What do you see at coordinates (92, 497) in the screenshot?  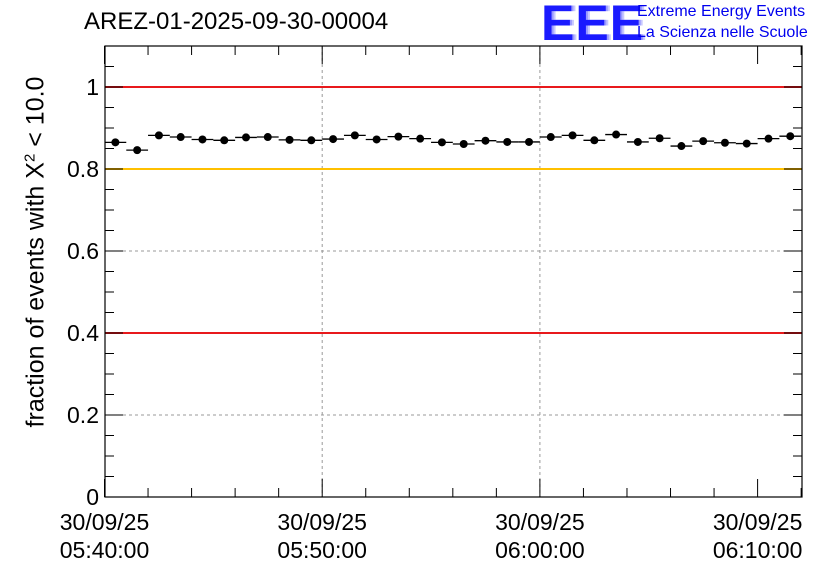 I see `y-tick-label: 0` at bounding box center [92, 497].